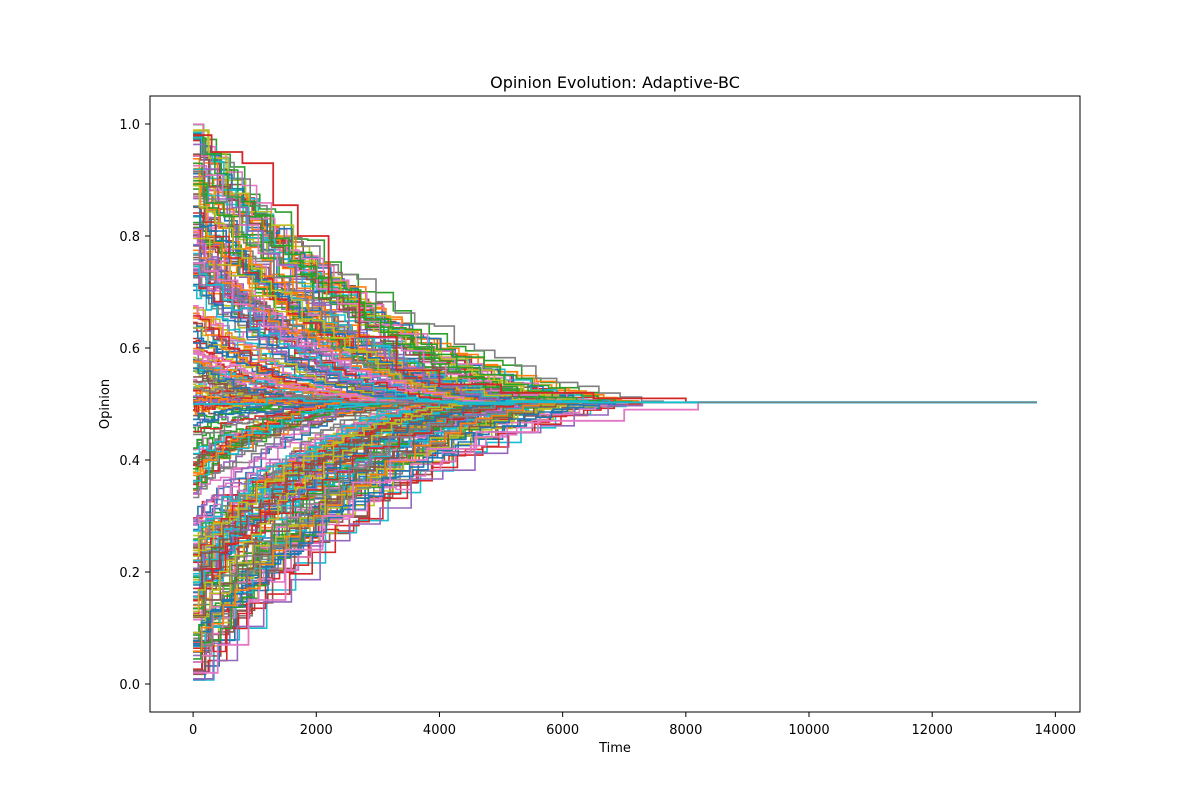 The image size is (1200, 800). I want to click on y-axis-label: Opinion, so click(105, 404).